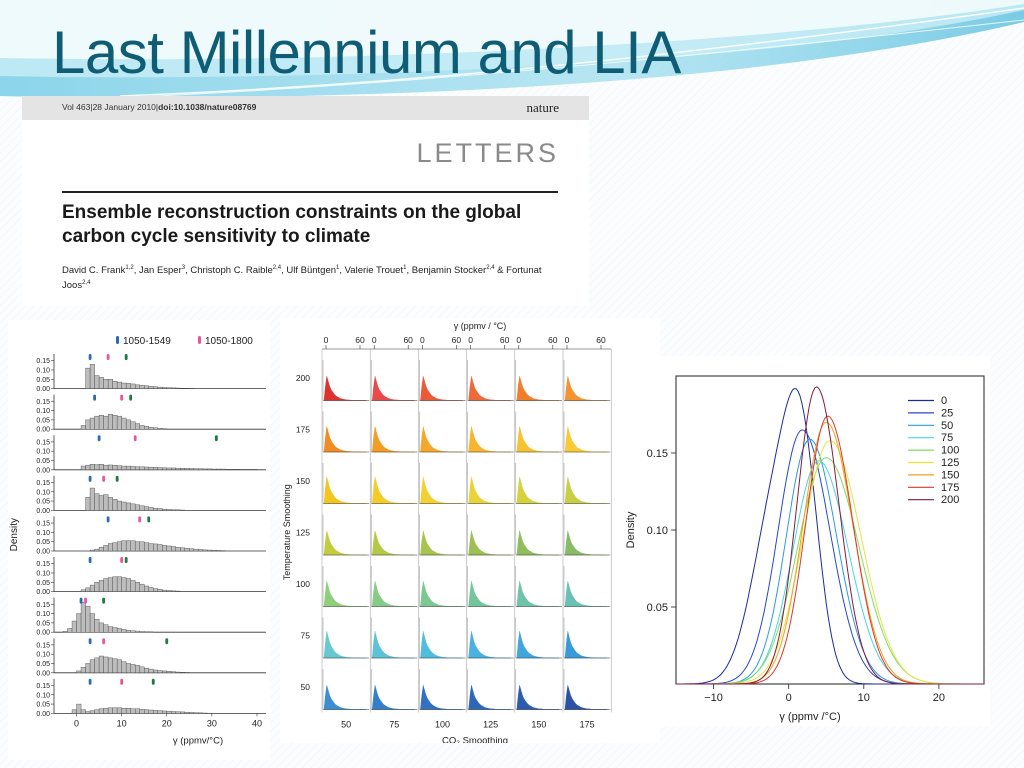 The height and width of the screenshot is (768, 1024). I want to click on author-affiliation: 2,4, so click(277, 268).